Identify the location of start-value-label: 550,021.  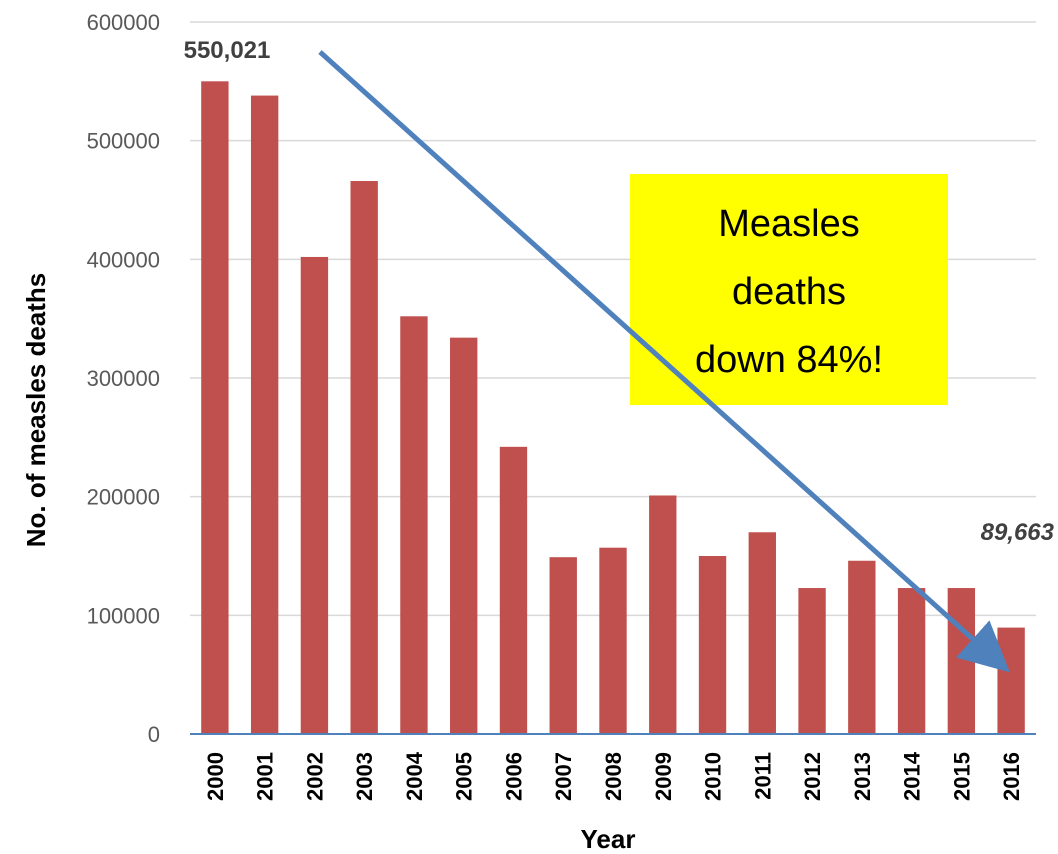
(227, 50).